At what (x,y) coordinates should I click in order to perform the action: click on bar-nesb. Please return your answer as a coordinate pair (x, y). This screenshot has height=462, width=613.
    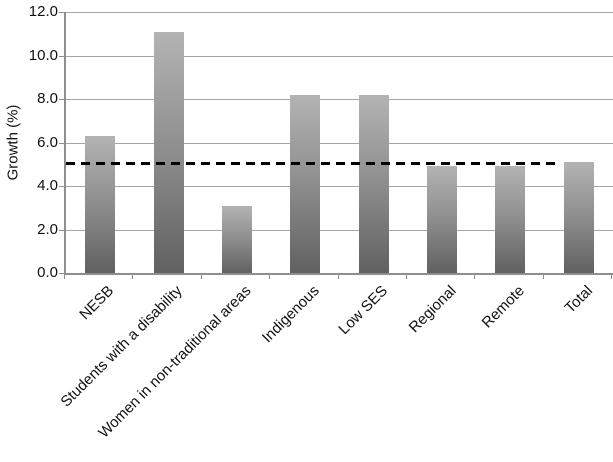
    Looking at the image, I should click on (100, 204).